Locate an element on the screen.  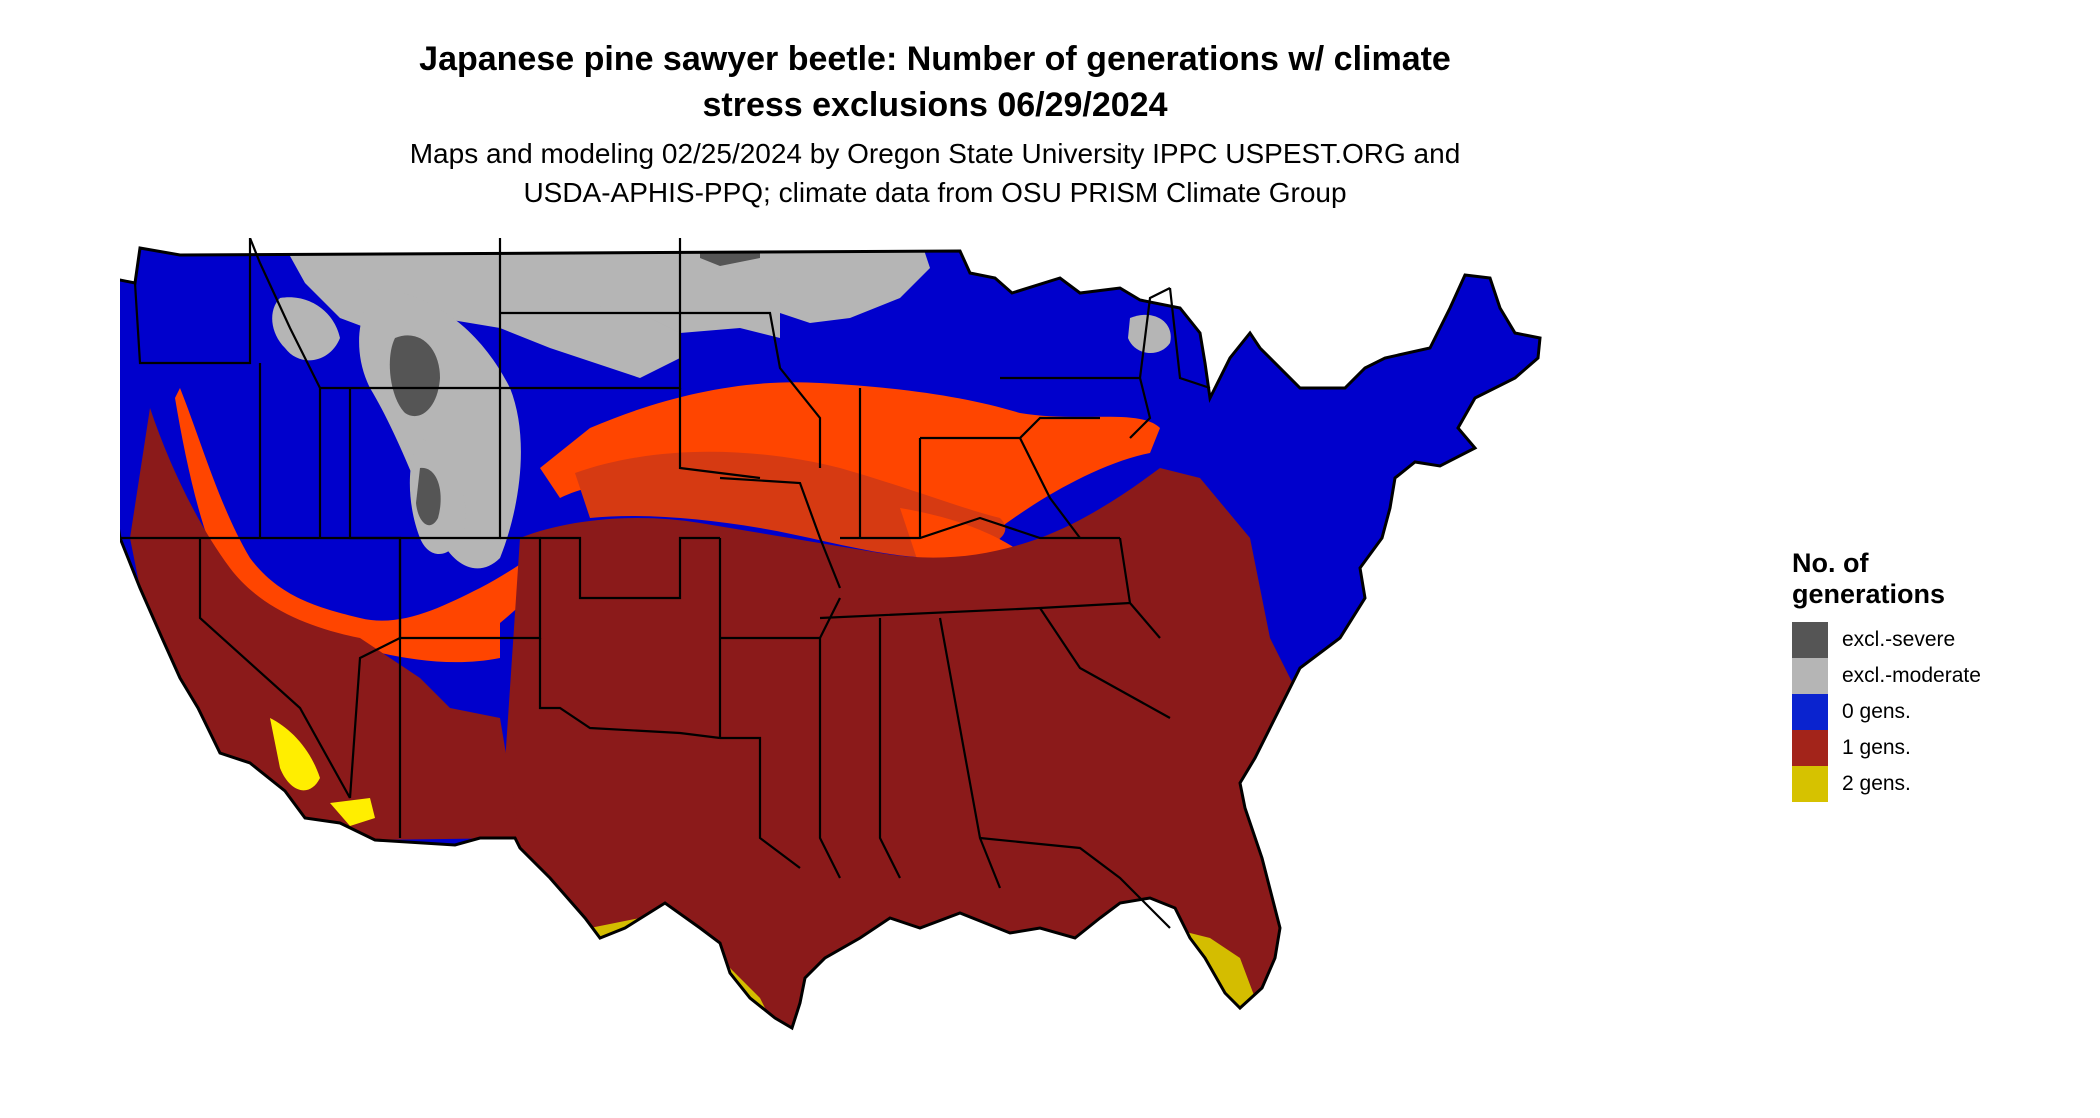
legend-label-0-gens: 0 gens. is located at coordinates (1876, 711).